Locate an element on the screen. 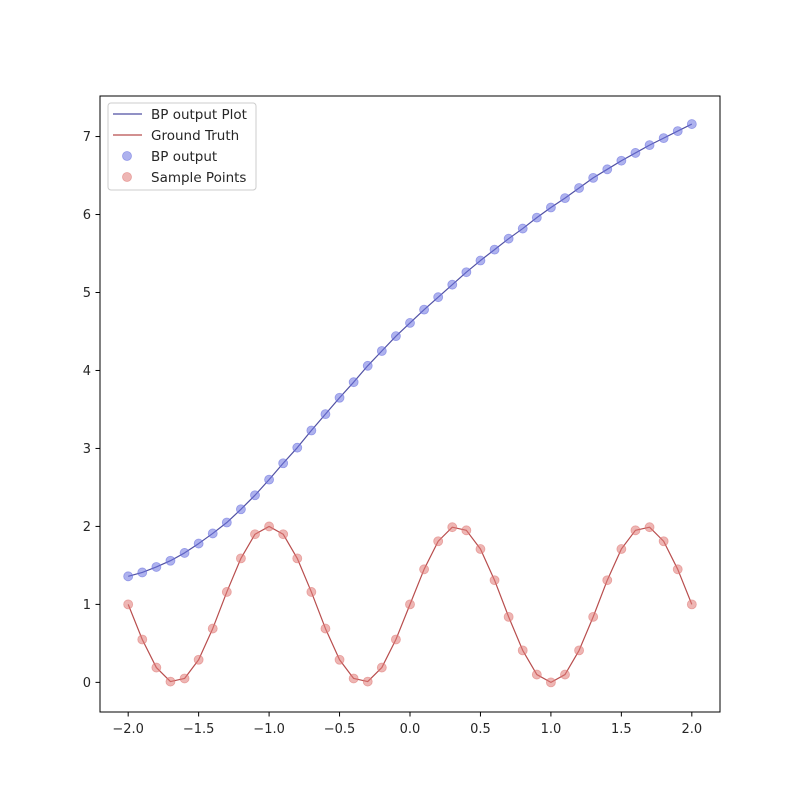 This screenshot has height=794, width=800. y-tick-label: 1 is located at coordinates (87, 605).